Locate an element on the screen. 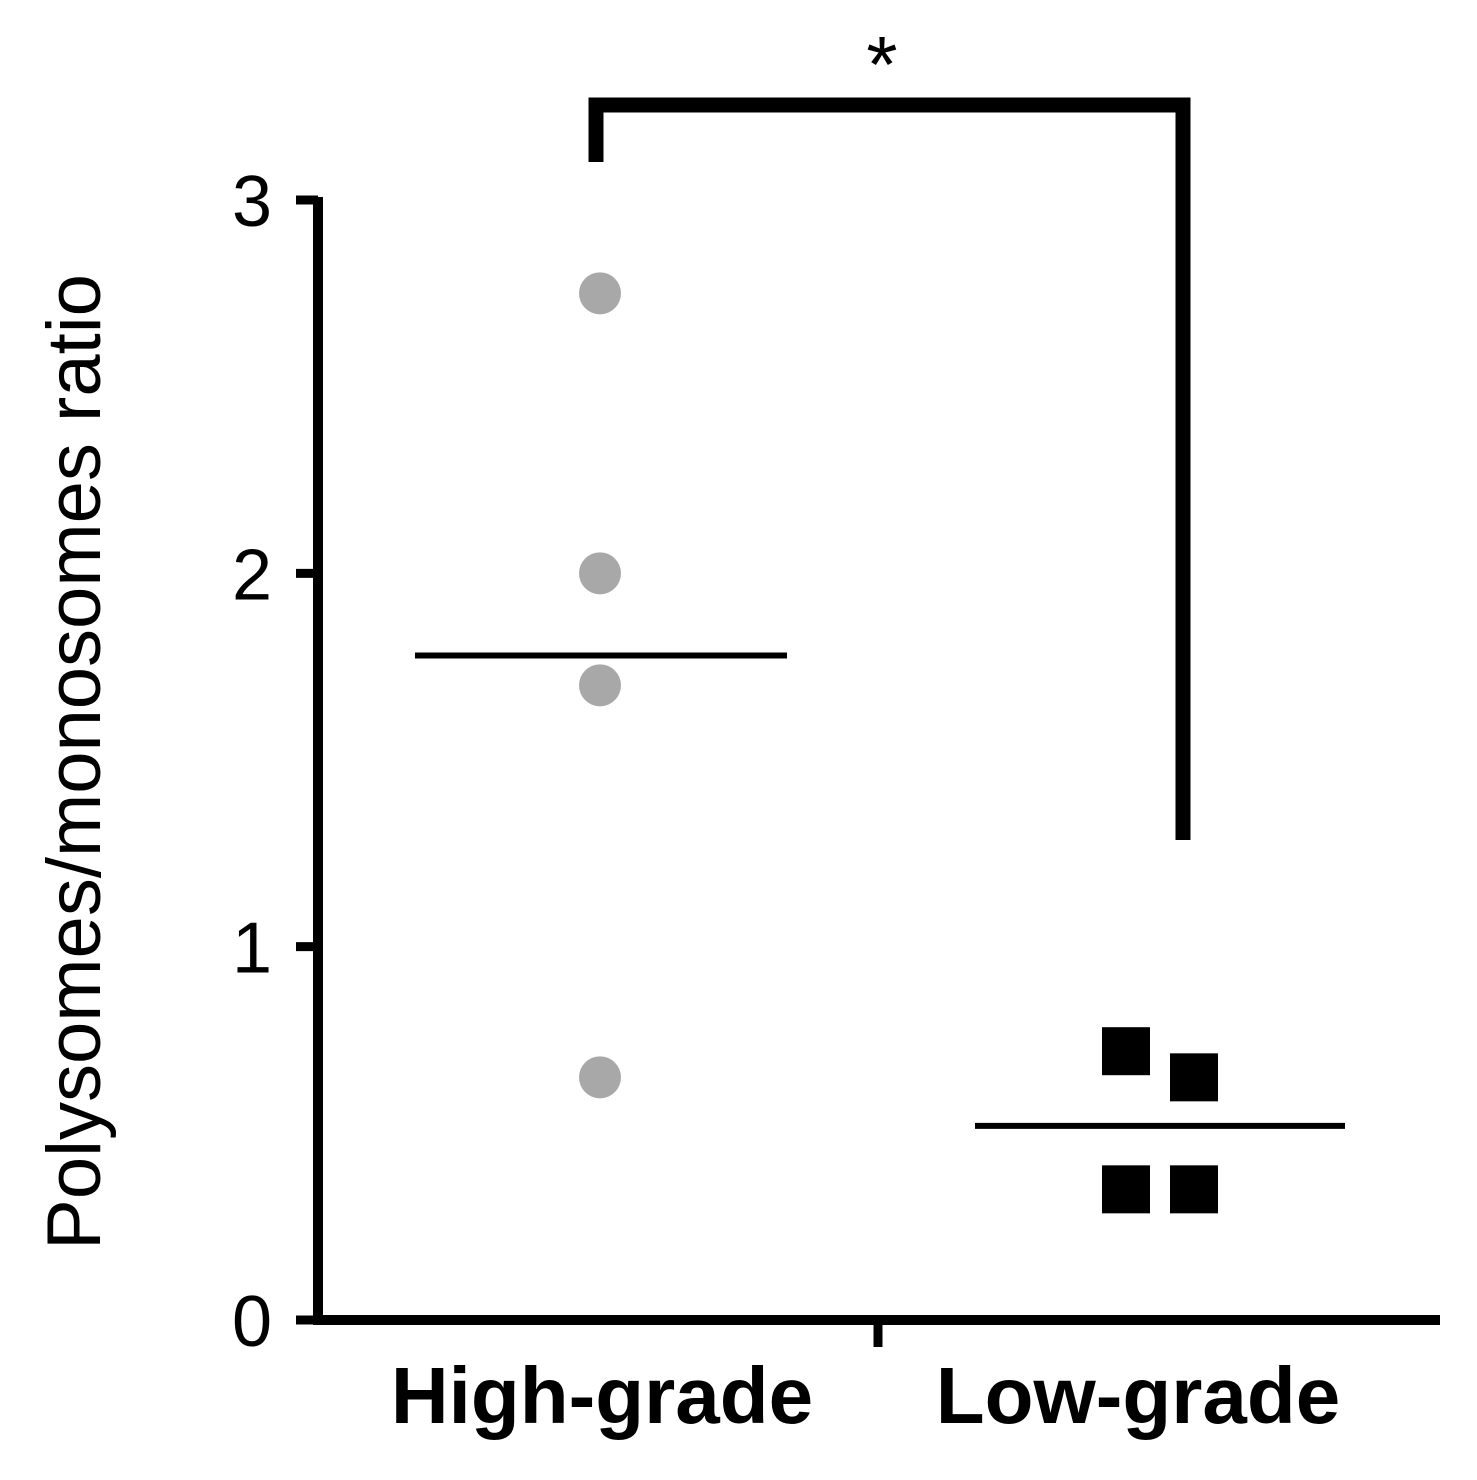 Image resolution: width=1477 pixels, height=1480 pixels. y-axis-label-group: Polysomes/monosomes ratio is located at coordinates (74, 762).